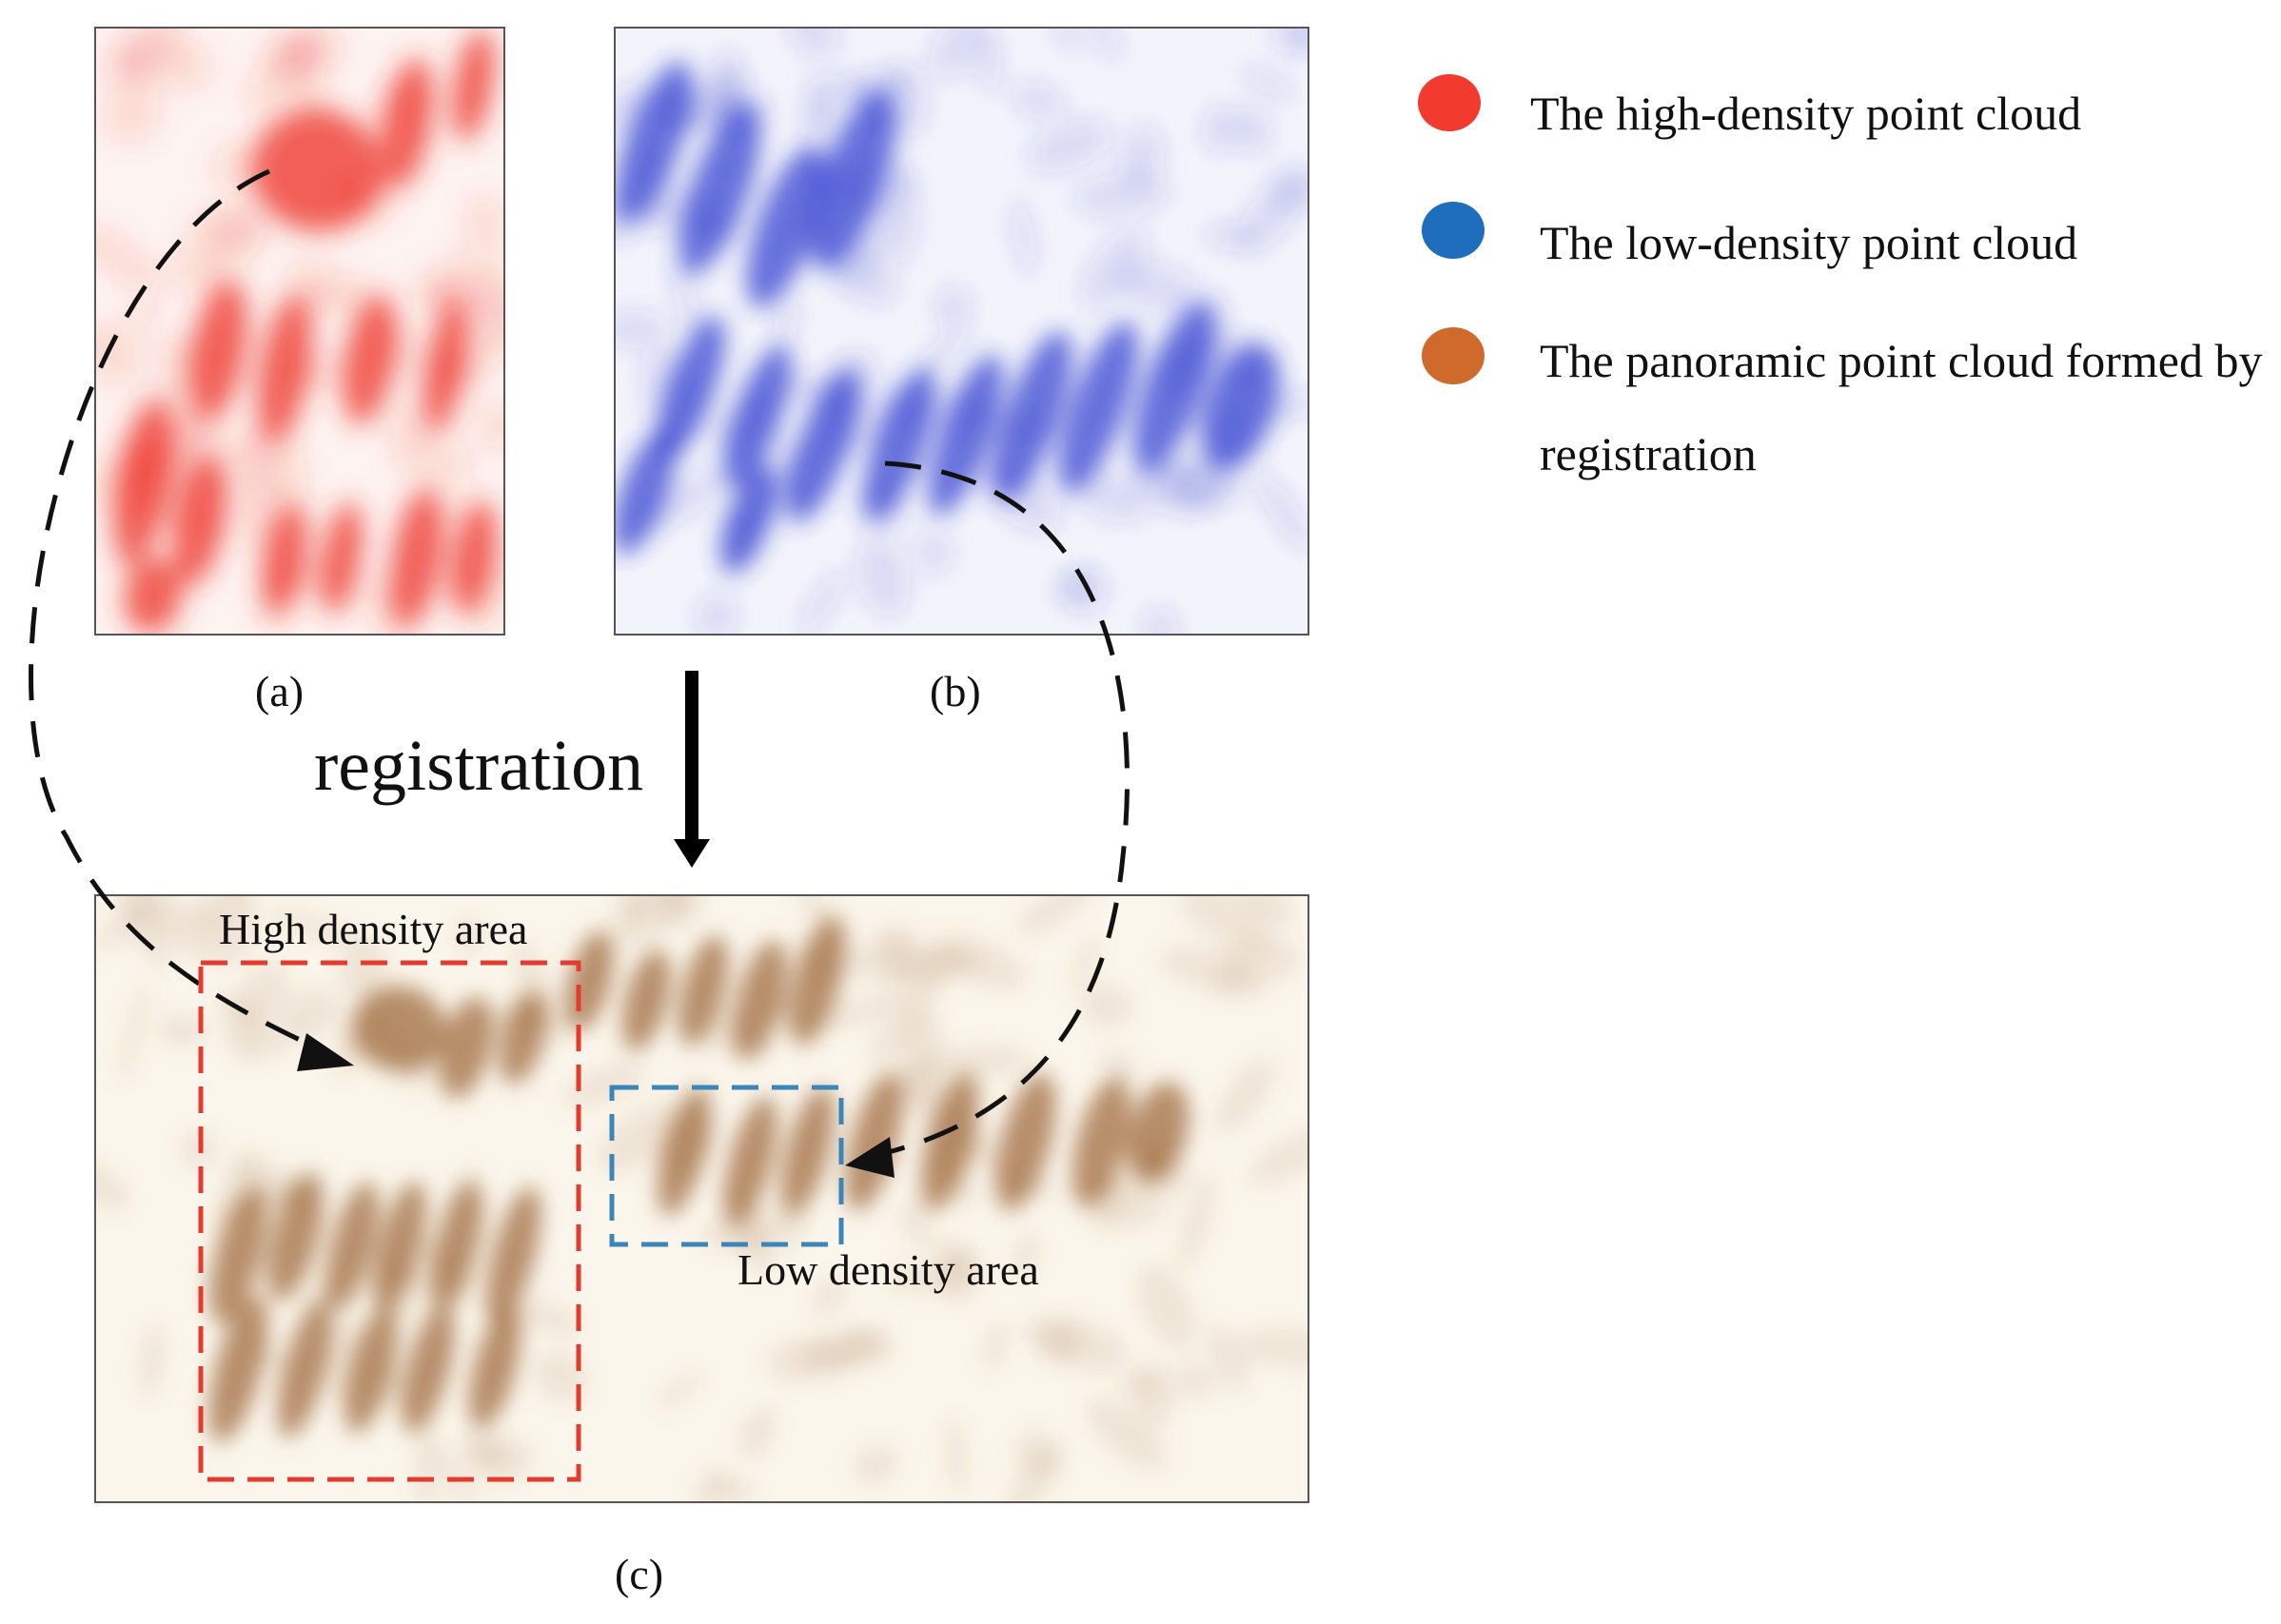 The image size is (2281, 1624). What do you see at coordinates (374, 929) in the screenshot?
I see `high-density-area-label: High density area` at bounding box center [374, 929].